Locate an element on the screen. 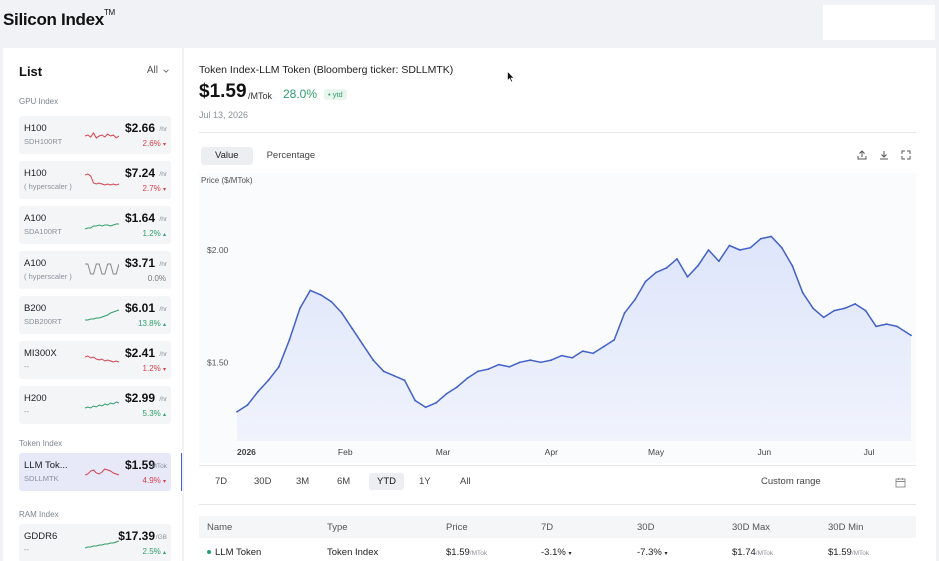 The width and height of the screenshot is (939, 561). card-change-value: 2.6% is located at coordinates (151, 143).